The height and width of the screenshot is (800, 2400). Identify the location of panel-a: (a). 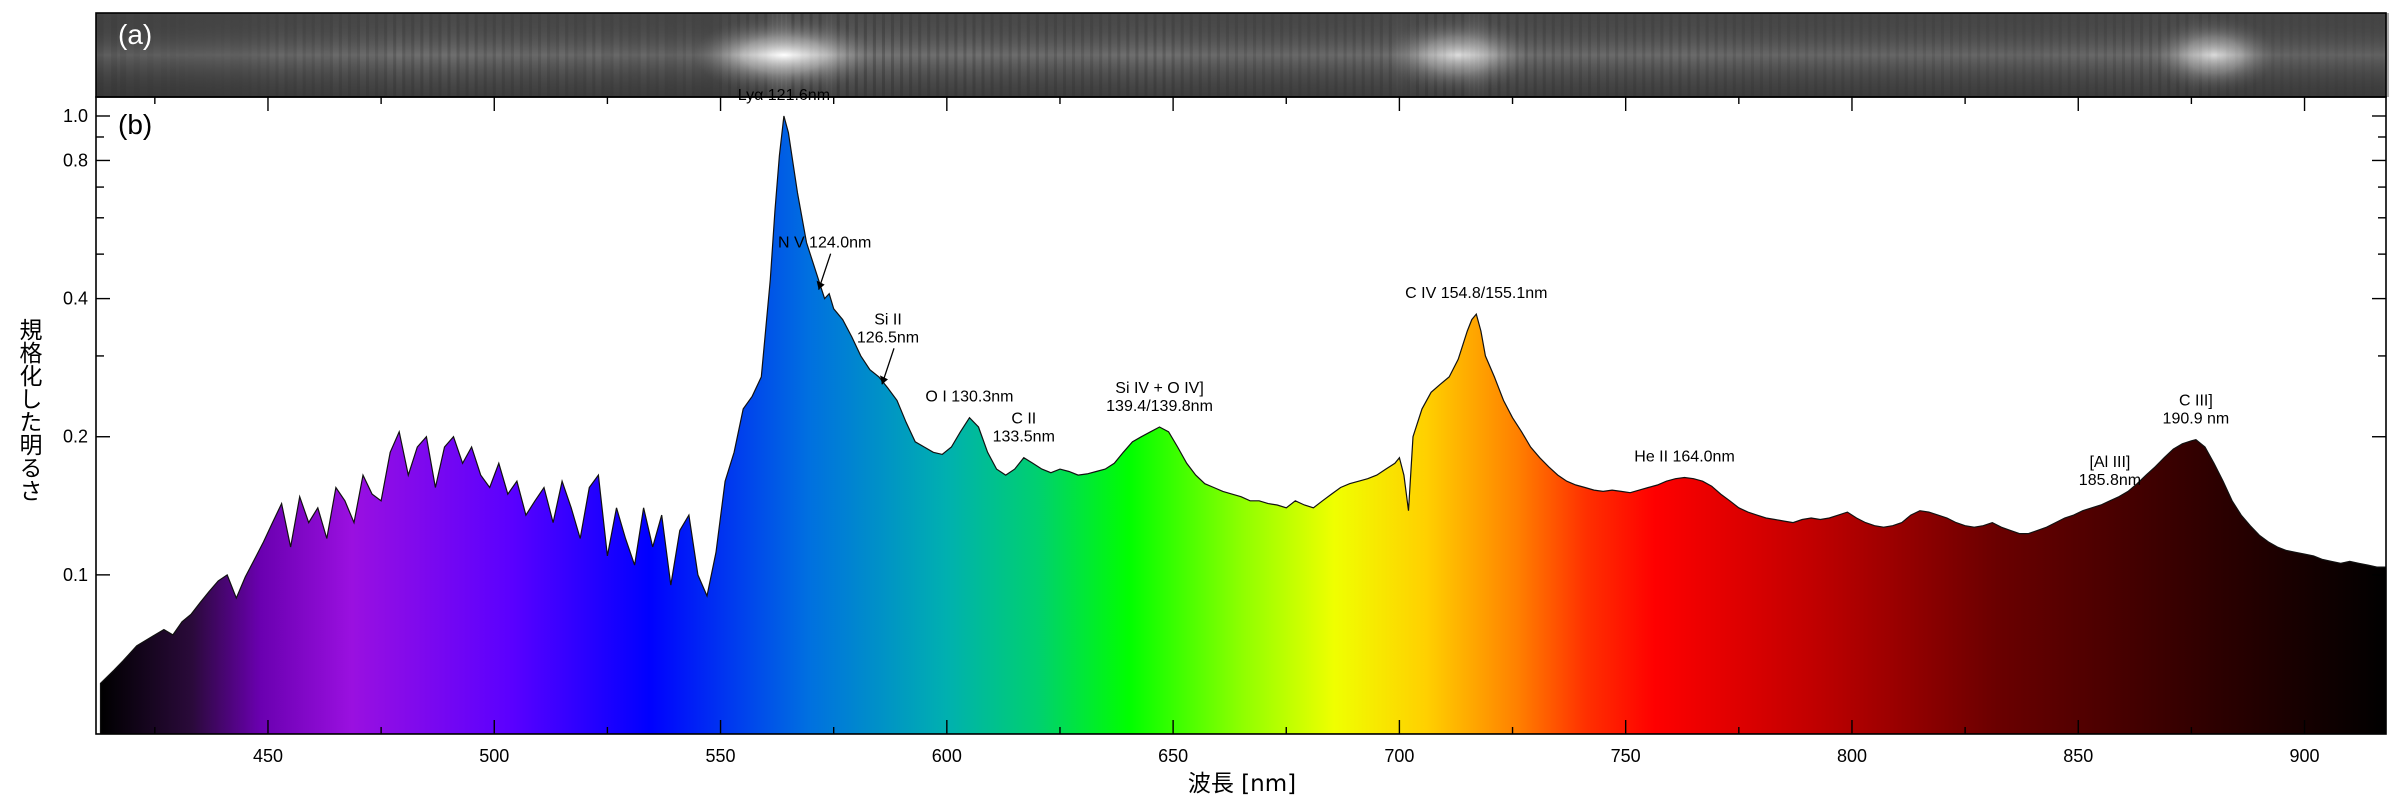
(1242, 55).